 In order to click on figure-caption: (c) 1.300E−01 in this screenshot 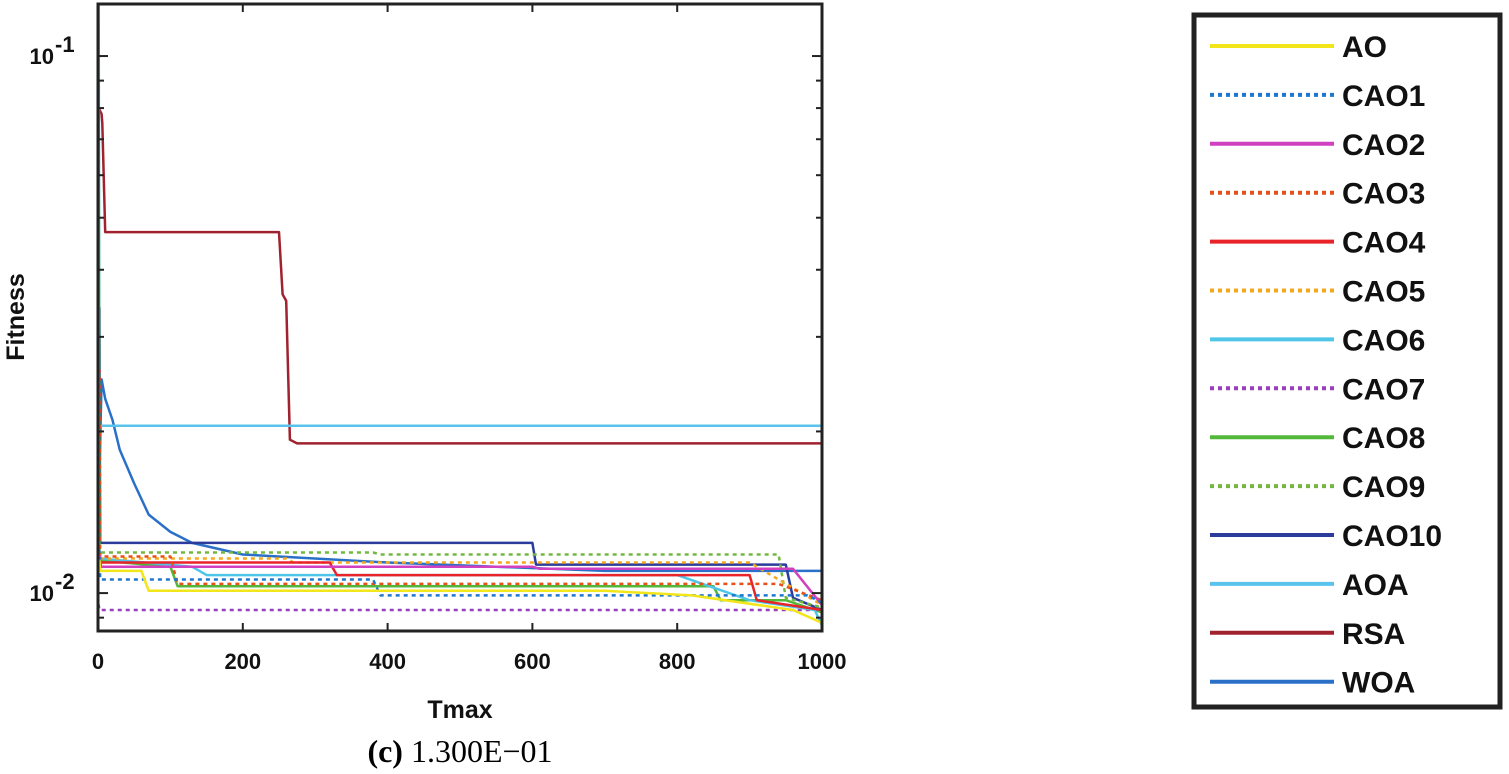, I will do `click(460, 751)`.